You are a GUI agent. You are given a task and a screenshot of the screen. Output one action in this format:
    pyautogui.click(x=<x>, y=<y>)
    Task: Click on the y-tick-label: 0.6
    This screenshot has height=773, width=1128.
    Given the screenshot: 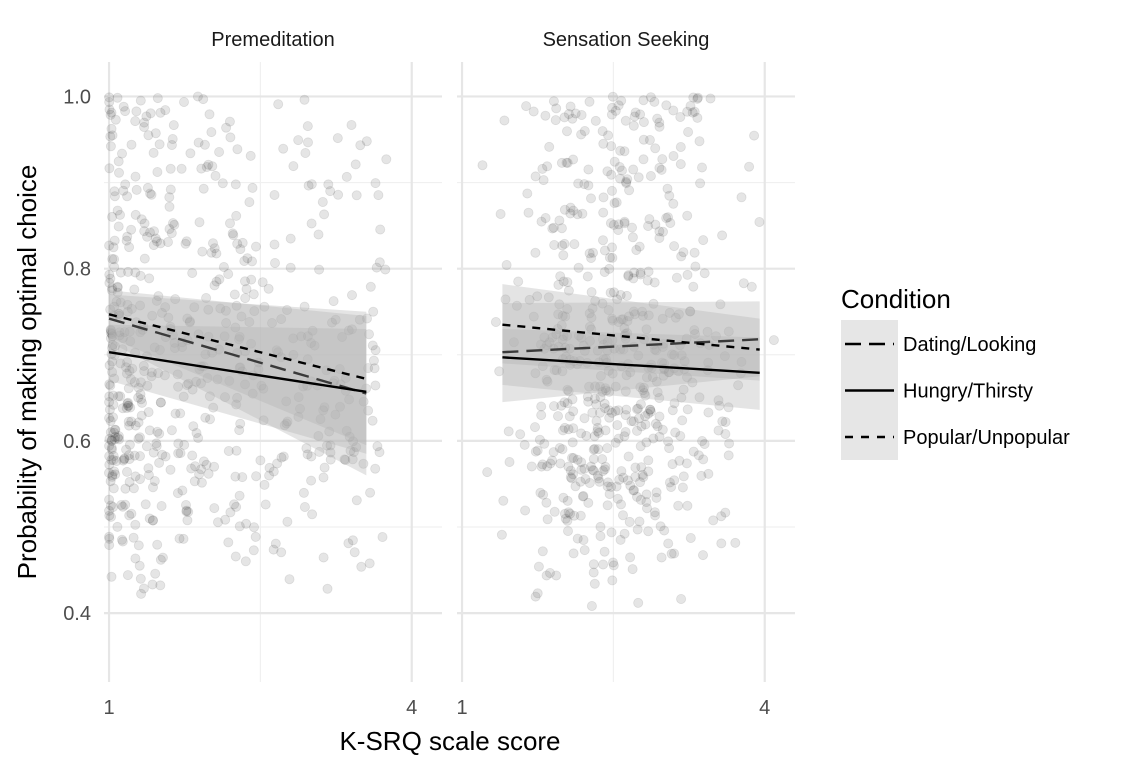 What is the action you would take?
    pyautogui.click(x=77, y=442)
    